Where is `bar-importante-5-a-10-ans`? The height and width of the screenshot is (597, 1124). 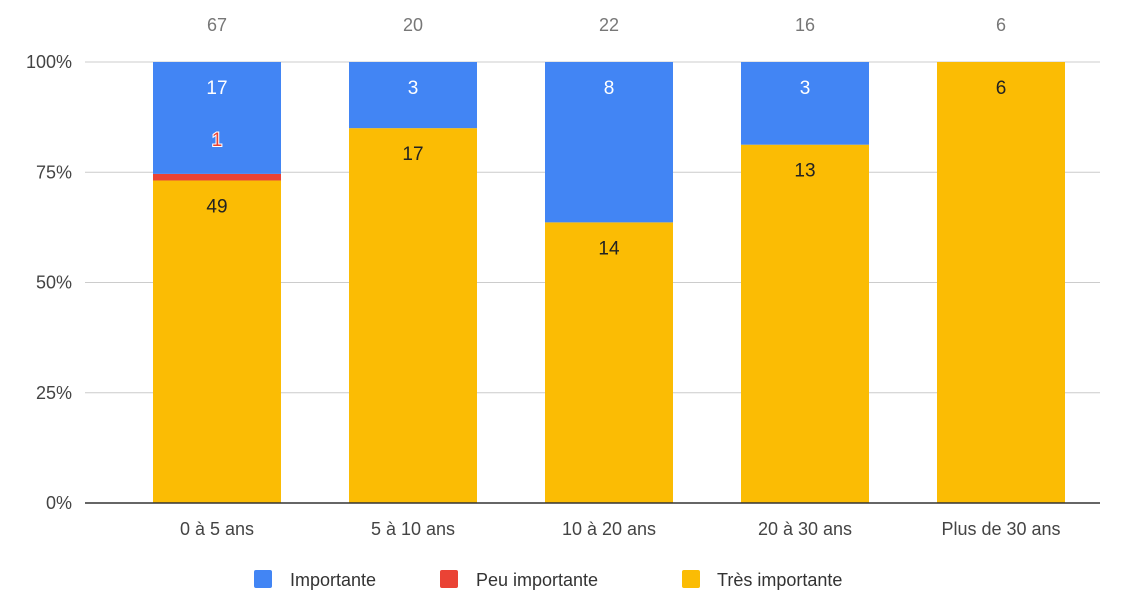
bar-importante-5-a-10-ans is located at coordinates (413, 95).